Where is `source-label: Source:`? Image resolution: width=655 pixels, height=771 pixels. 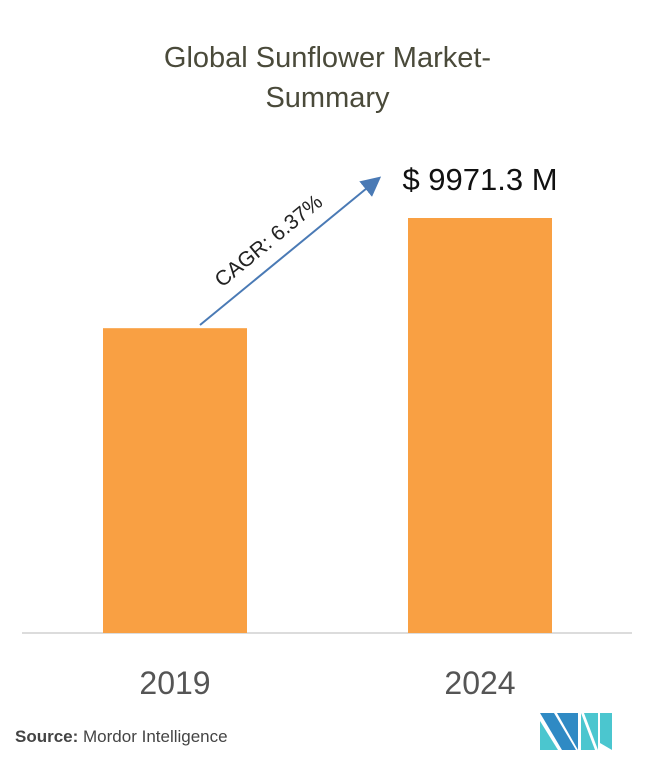
source-label: Source: is located at coordinates (47, 736).